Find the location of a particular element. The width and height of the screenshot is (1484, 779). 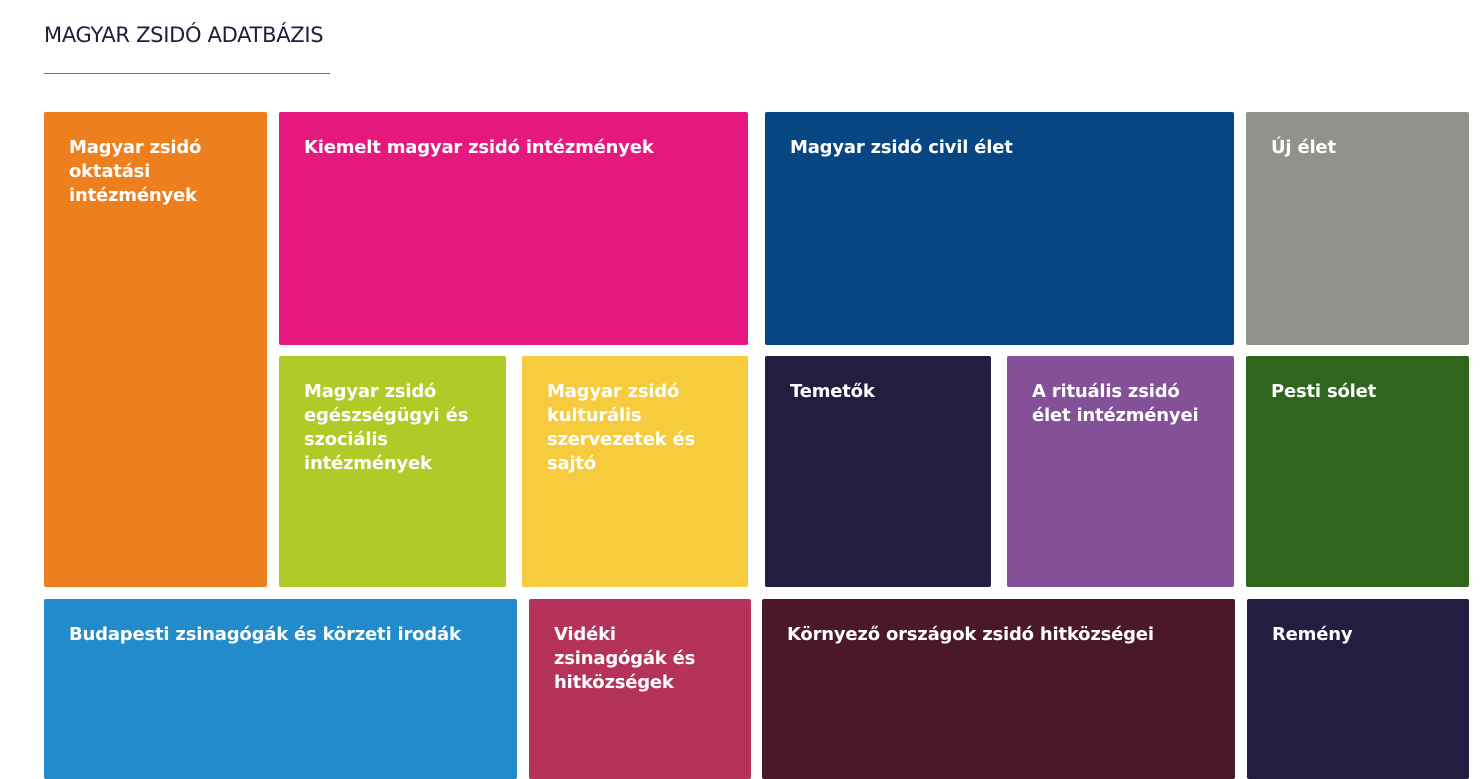

tile-label: Pesti sólet is located at coordinates (1324, 391).